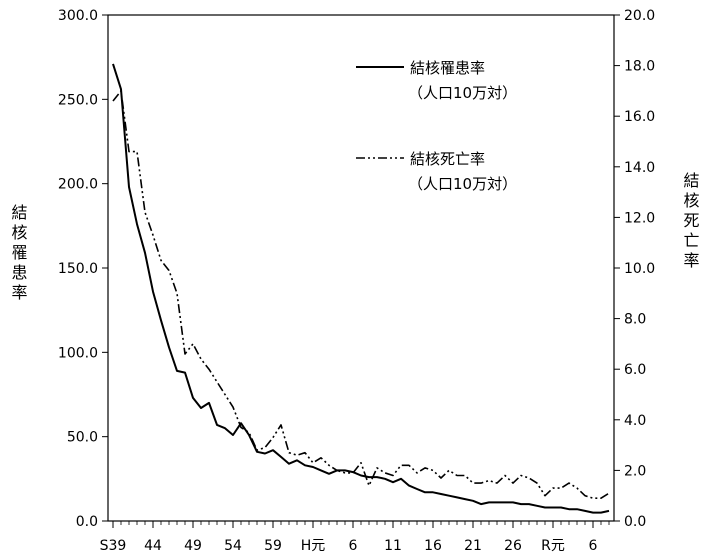 This screenshot has width=701, height=555. I want to click on x-tick-label: S39, so click(113, 546).